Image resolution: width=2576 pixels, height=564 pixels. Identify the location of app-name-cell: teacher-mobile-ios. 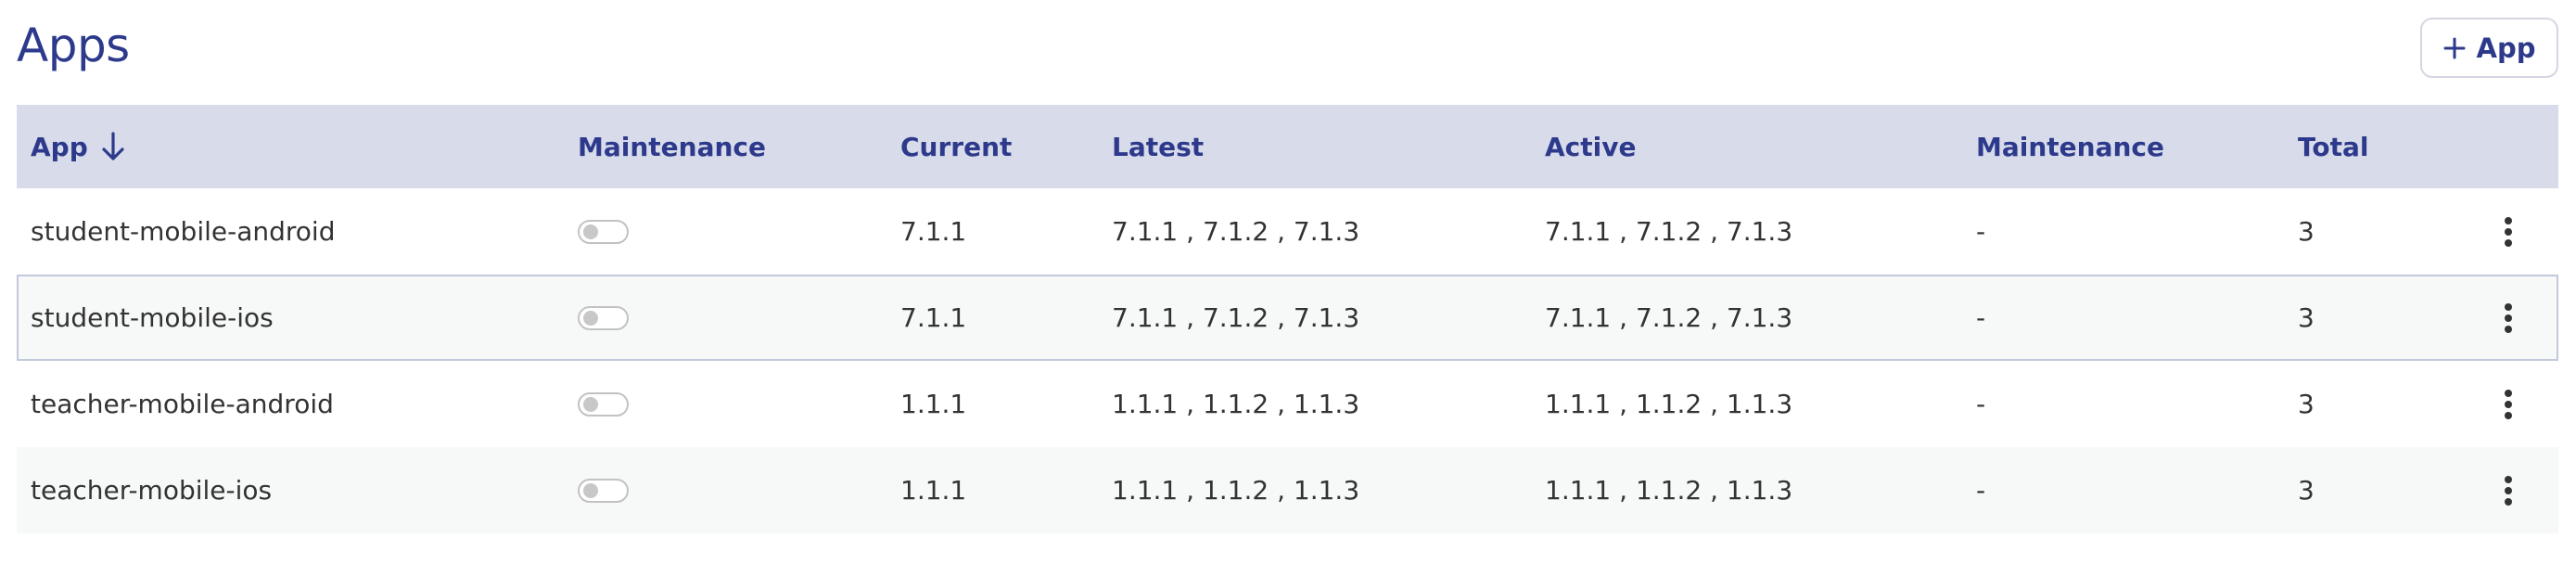
(152, 491).